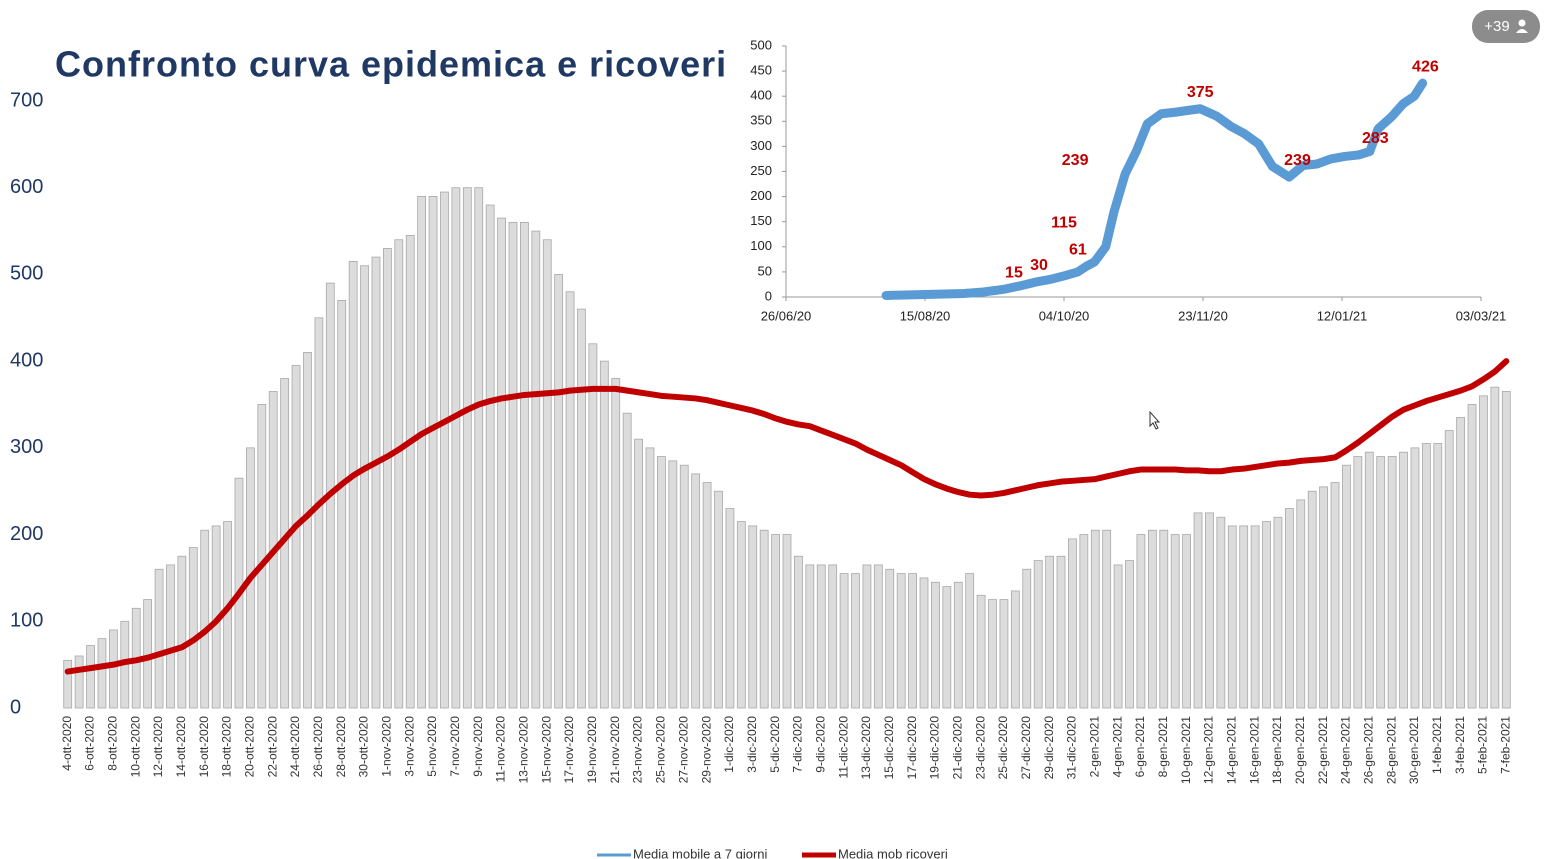  Describe the element at coordinates (1414, 750) in the screenshot. I see `x-tick-label: 30-gen-2021` at that location.